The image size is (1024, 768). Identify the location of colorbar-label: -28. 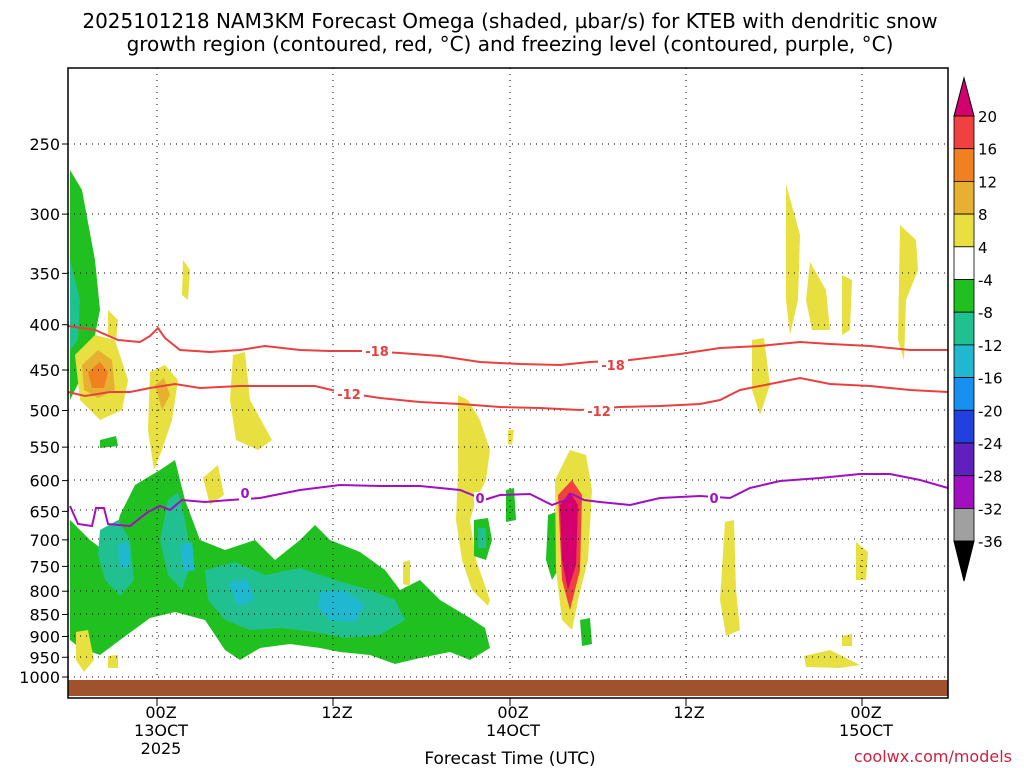
(990, 477).